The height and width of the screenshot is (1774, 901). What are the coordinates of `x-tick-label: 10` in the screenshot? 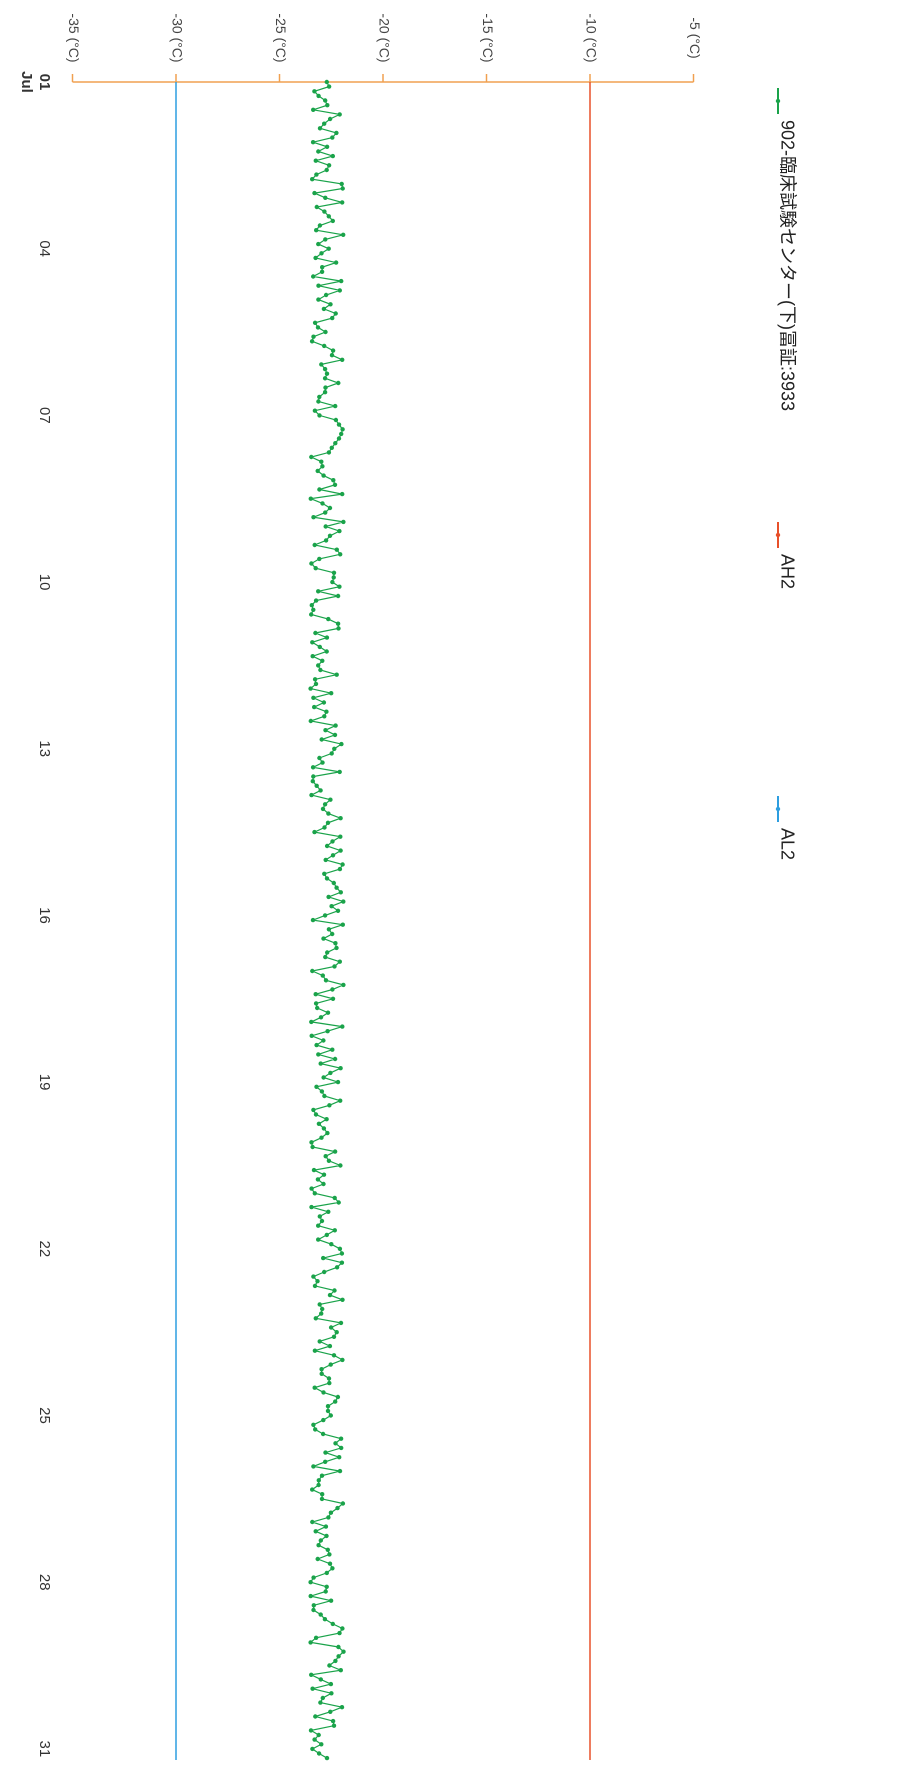 It's located at (44, 582).